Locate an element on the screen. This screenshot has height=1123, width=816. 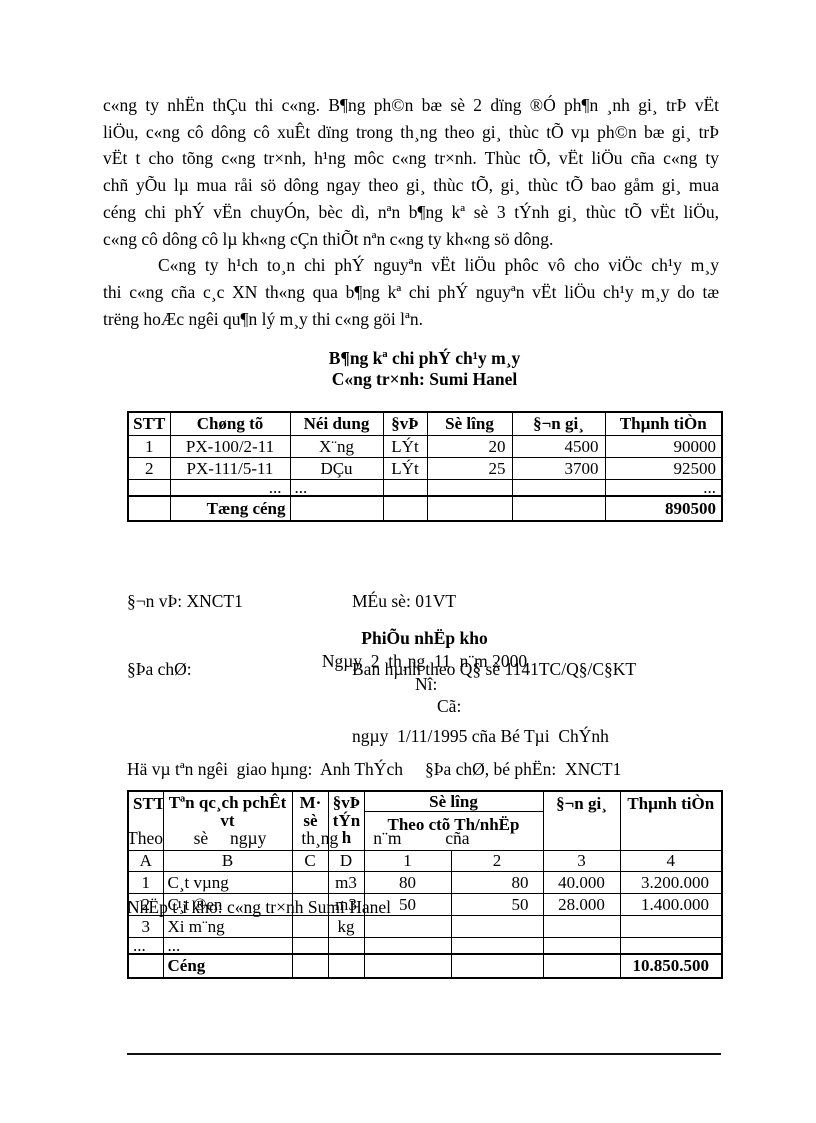
table-row: 3 Xi m¨ng kg is located at coordinates (425, 926).